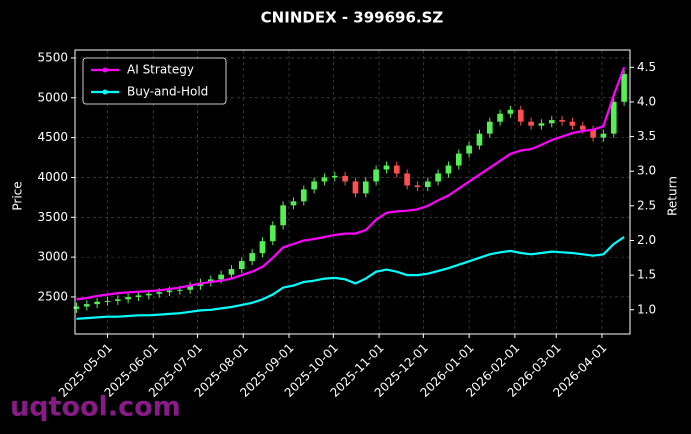 The image size is (691, 434). I want to click on y2-tick-label: 1.5, so click(646, 275).